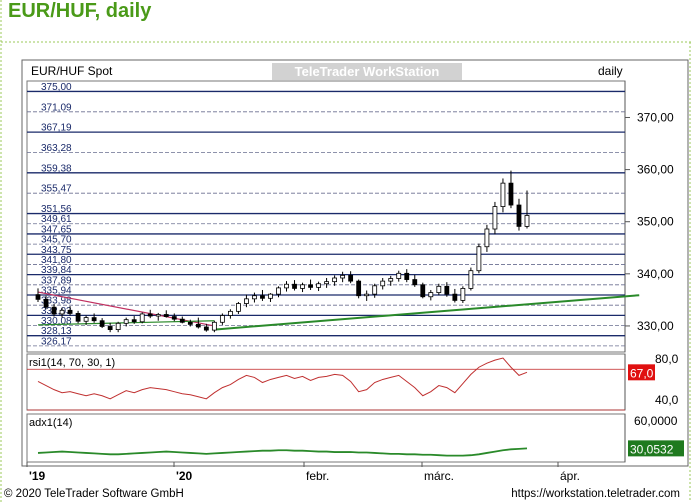 The height and width of the screenshot is (502, 692). What do you see at coordinates (655, 170) in the screenshot?
I see `price-tick-label-3: 360,00` at bounding box center [655, 170].